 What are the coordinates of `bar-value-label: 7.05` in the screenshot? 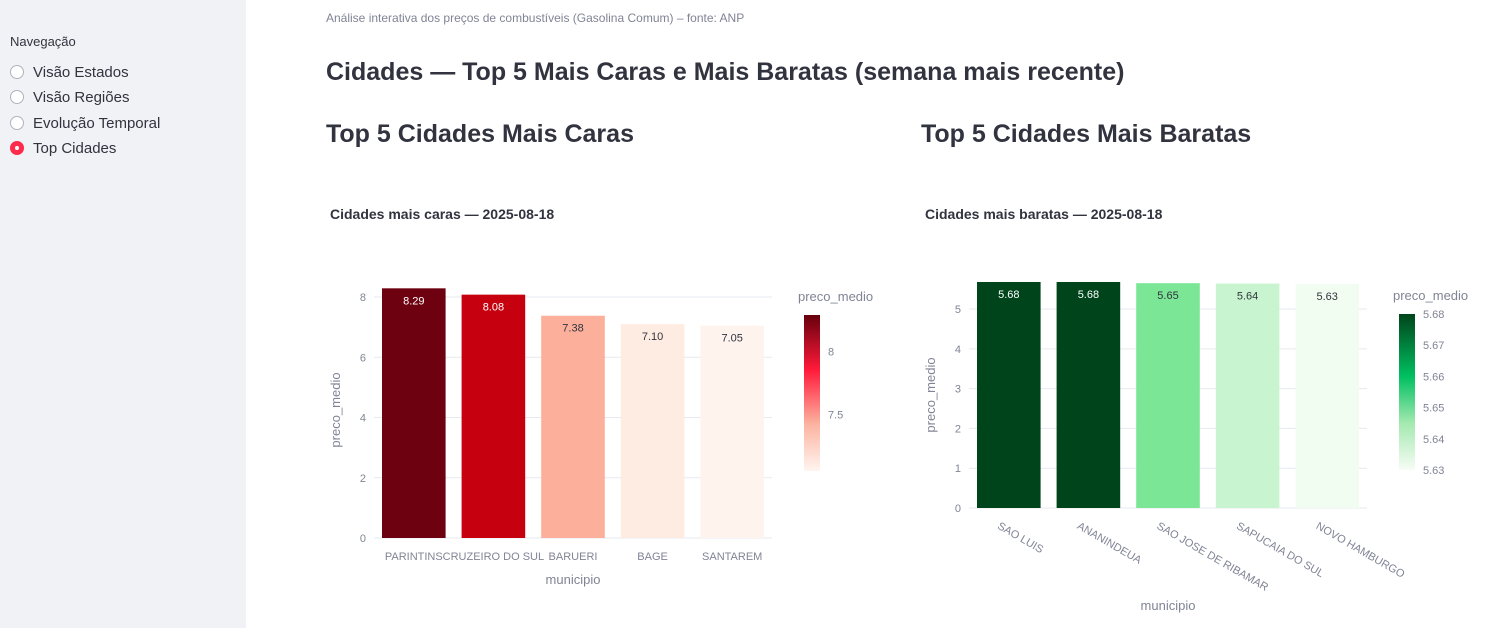 It's located at (731, 339).